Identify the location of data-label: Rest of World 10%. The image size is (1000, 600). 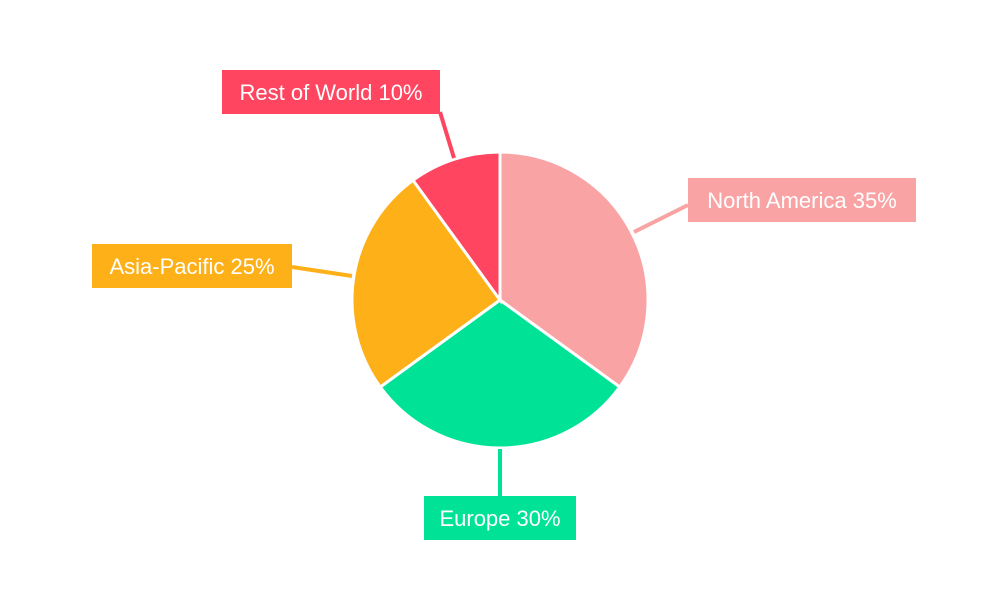
(330, 92).